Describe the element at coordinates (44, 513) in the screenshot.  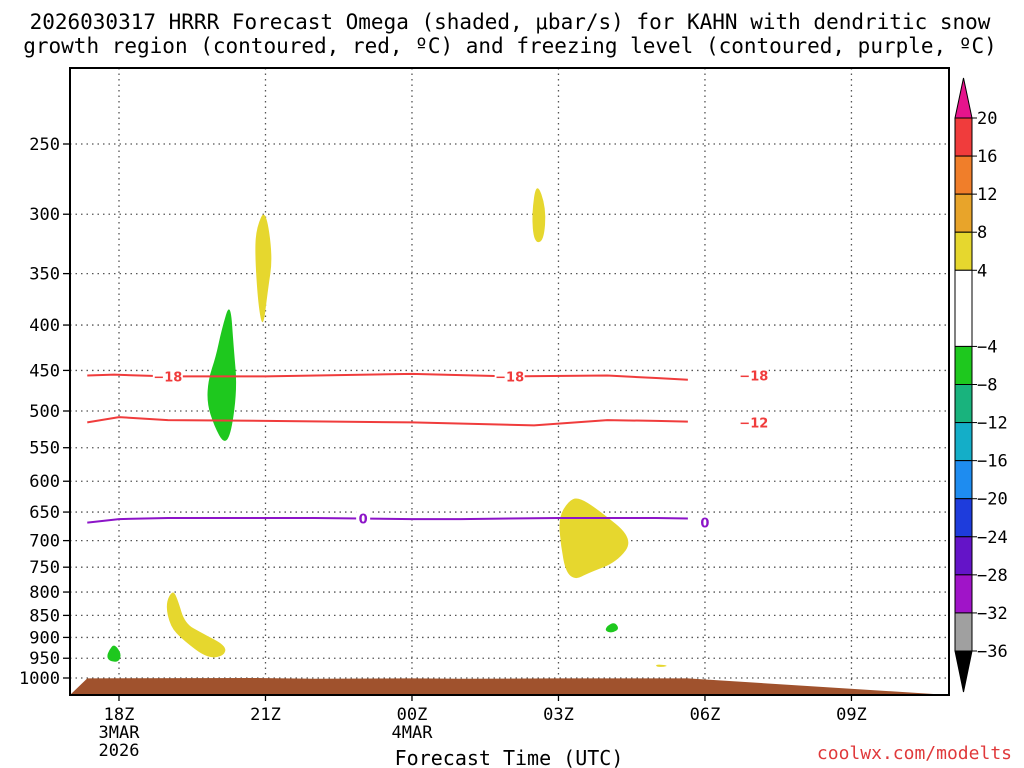
I see `y-tick-label: 650` at that location.